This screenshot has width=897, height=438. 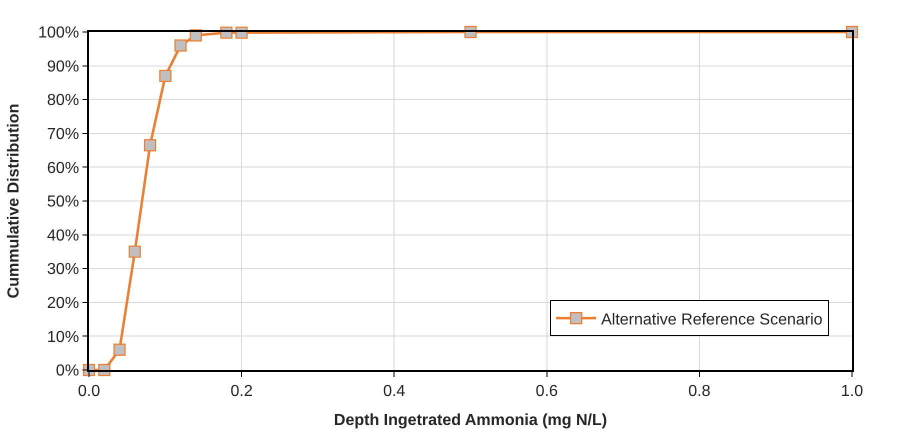 What do you see at coordinates (712, 319) in the screenshot?
I see `legend-label: Alternative Reference Scenario` at bounding box center [712, 319].